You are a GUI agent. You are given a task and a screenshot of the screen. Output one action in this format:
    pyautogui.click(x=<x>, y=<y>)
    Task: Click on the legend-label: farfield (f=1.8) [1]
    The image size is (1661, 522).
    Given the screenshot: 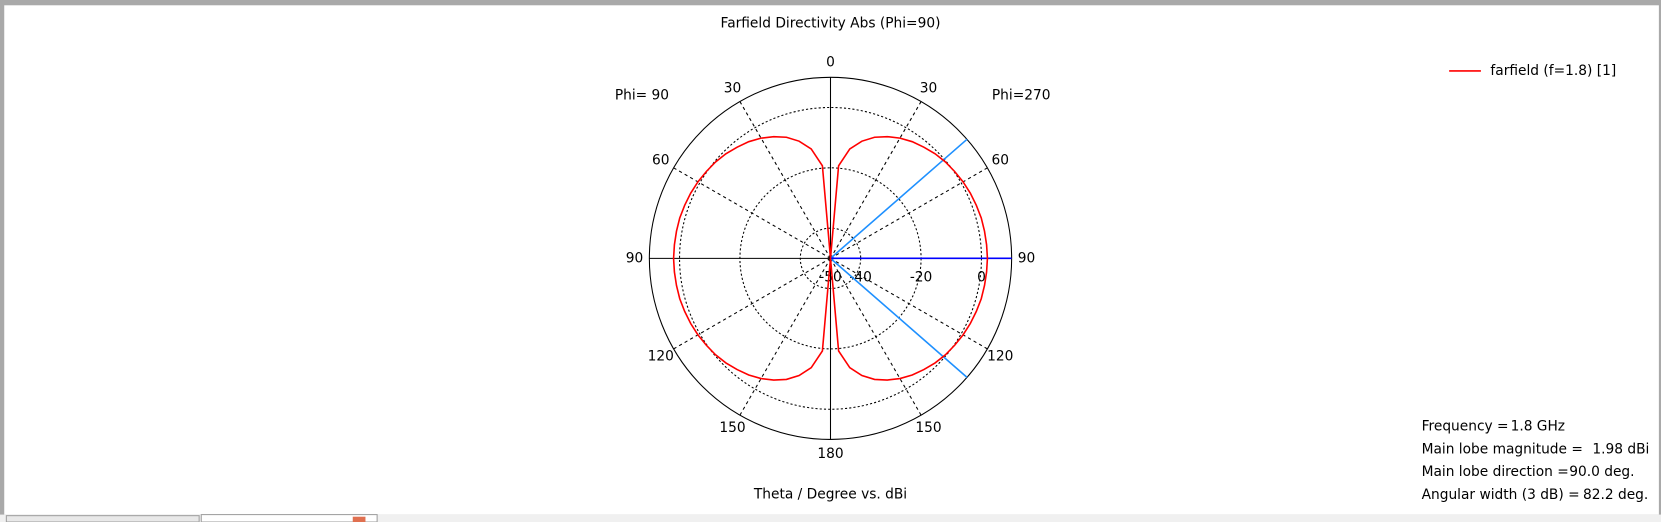 What is the action you would take?
    pyautogui.click(x=1553, y=71)
    